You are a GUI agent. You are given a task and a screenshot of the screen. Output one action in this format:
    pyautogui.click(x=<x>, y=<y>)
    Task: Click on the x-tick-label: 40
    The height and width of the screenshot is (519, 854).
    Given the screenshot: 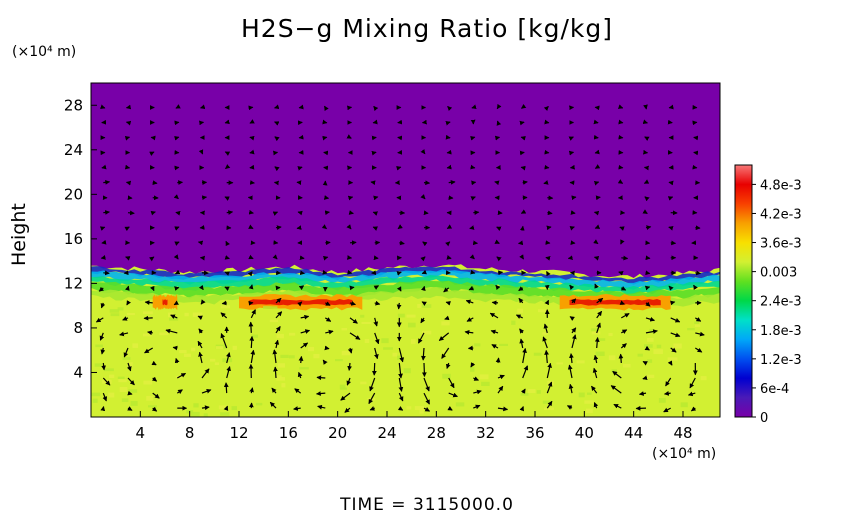 What is the action you would take?
    pyautogui.click(x=584, y=433)
    